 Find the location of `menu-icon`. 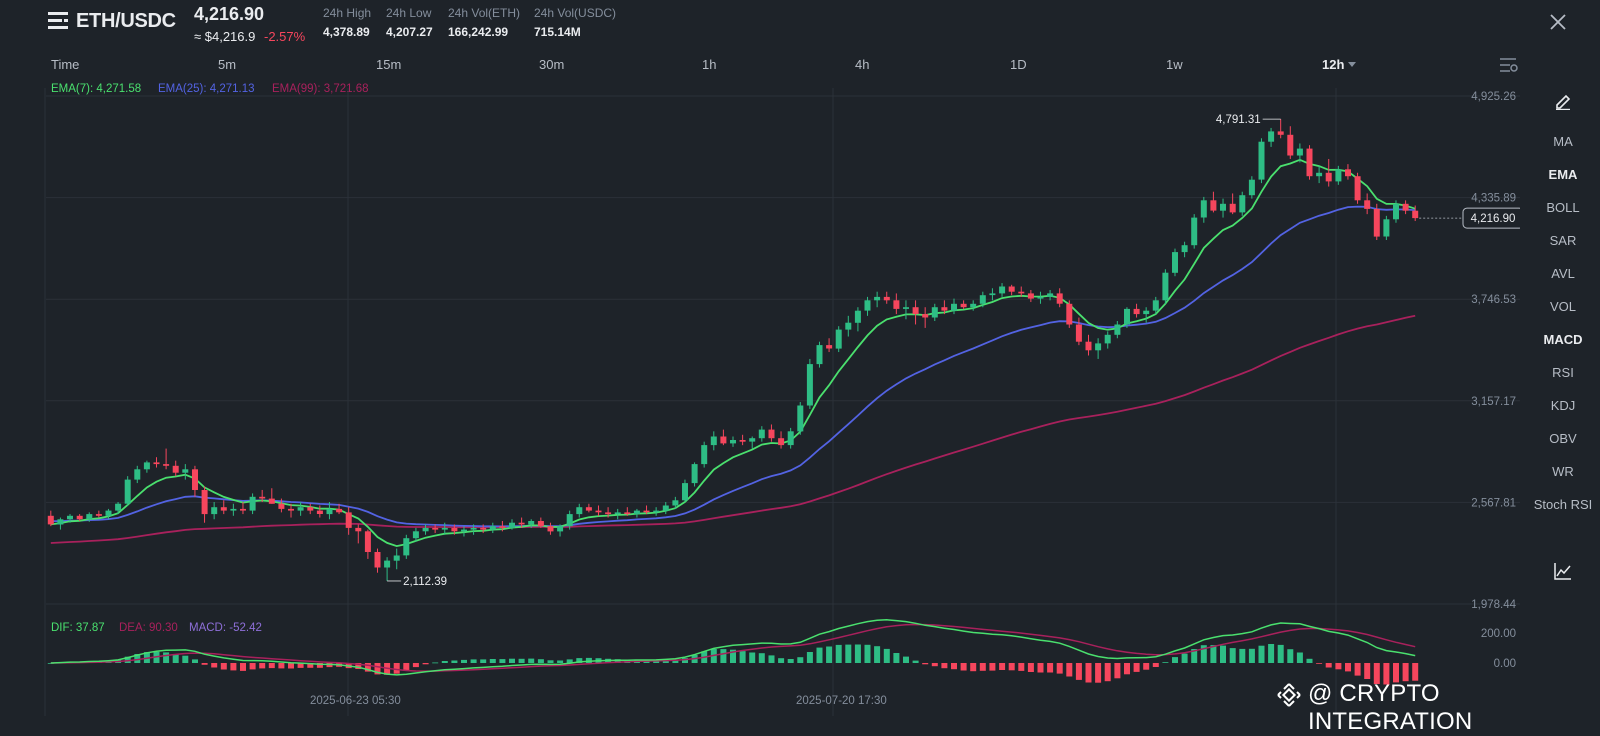

menu-icon is located at coordinates (58, 21).